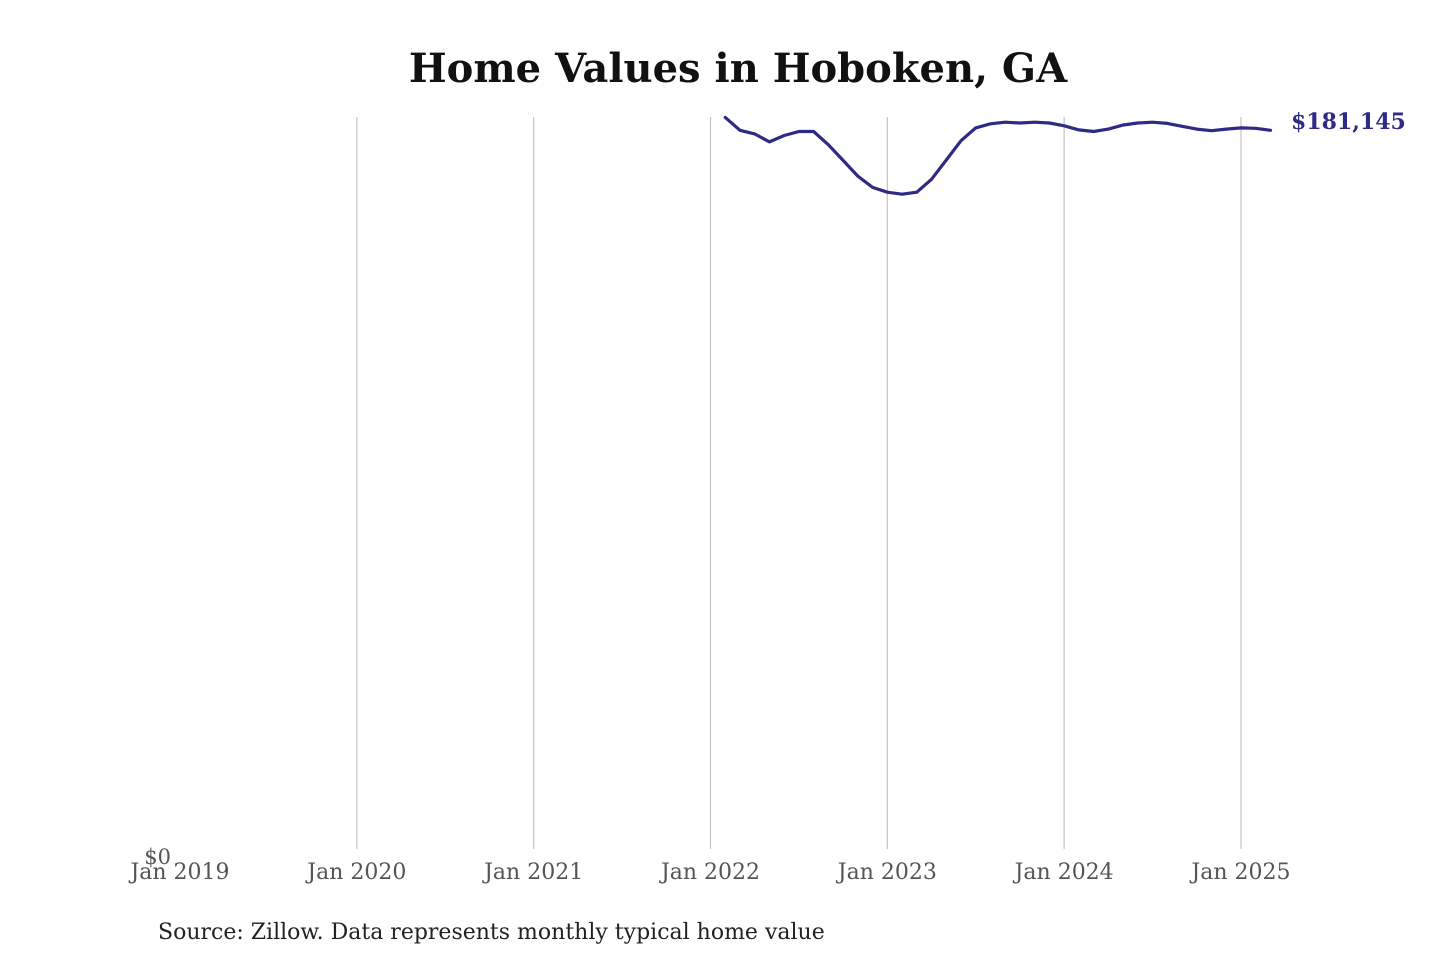 This screenshot has height=960, width=1440. What do you see at coordinates (532, 872) in the screenshot?
I see `x-tick-label-2021: Jan 2021` at bounding box center [532, 872].